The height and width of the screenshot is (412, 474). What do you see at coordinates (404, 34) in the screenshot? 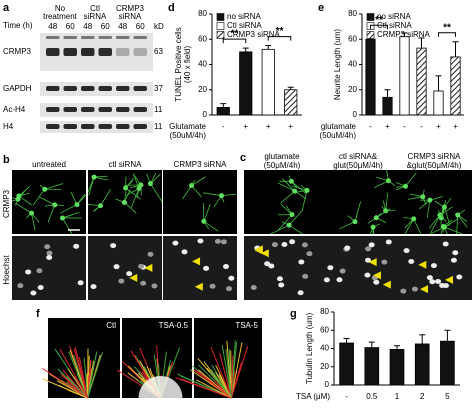
I see `legend-label: CRMP3 siRNA` at bounding box center [404, 34].